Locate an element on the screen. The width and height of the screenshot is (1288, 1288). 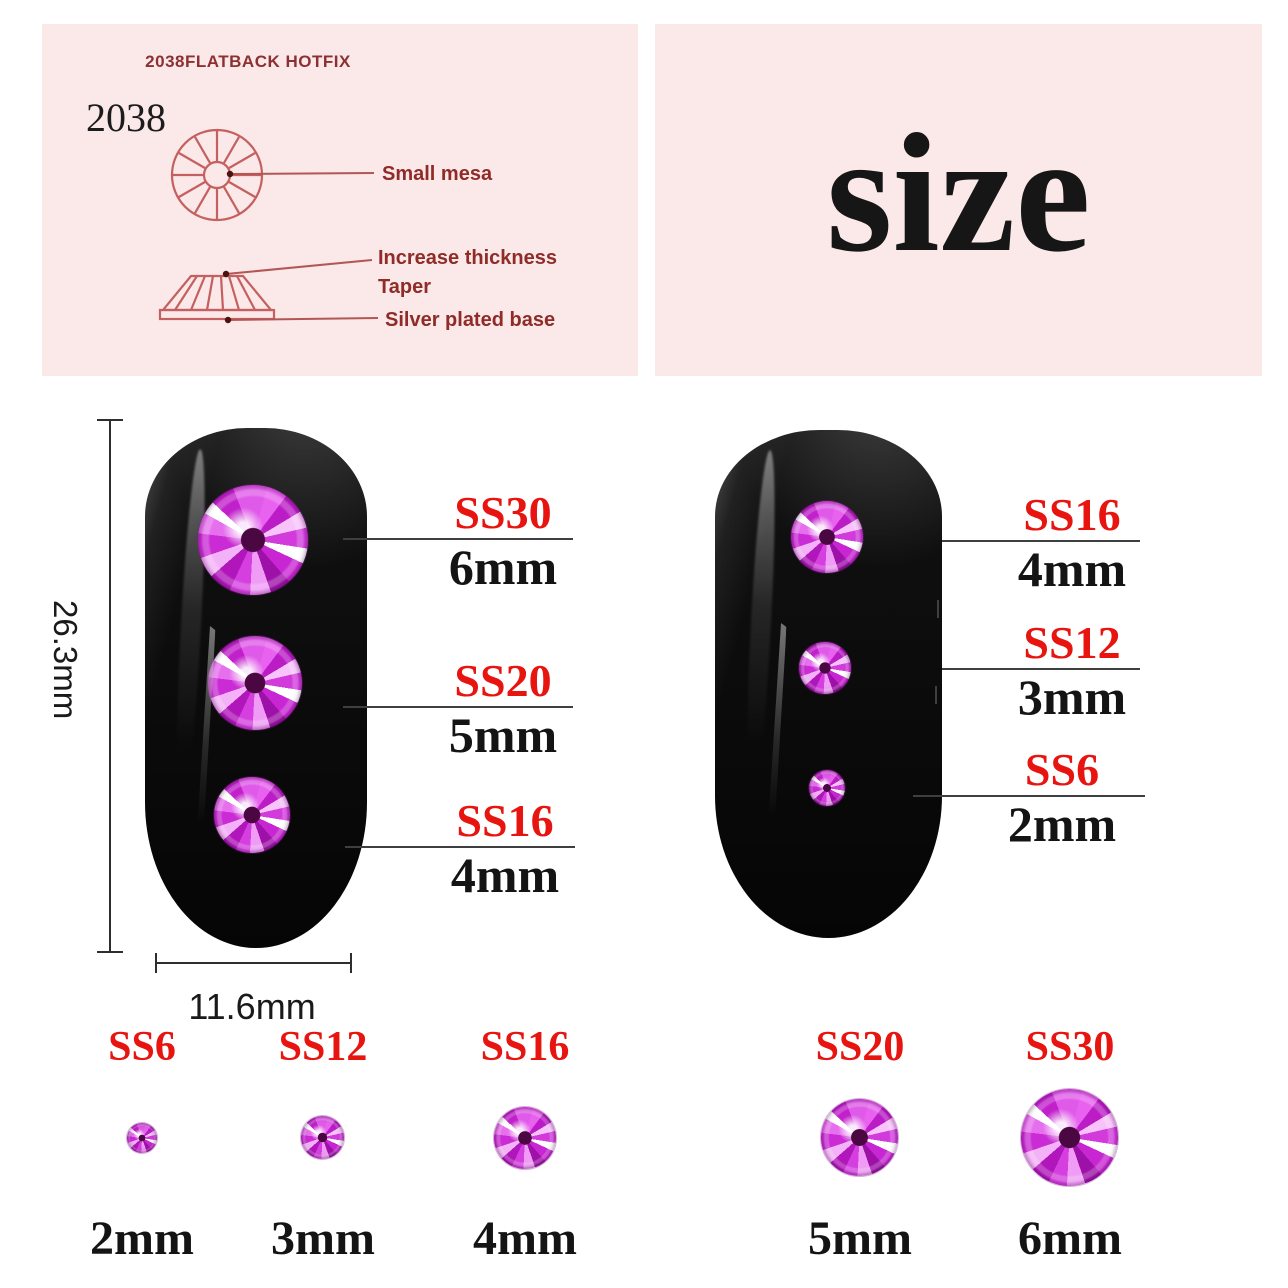
callout-mm-label: 2mm is located at coordinates (1062, 824).